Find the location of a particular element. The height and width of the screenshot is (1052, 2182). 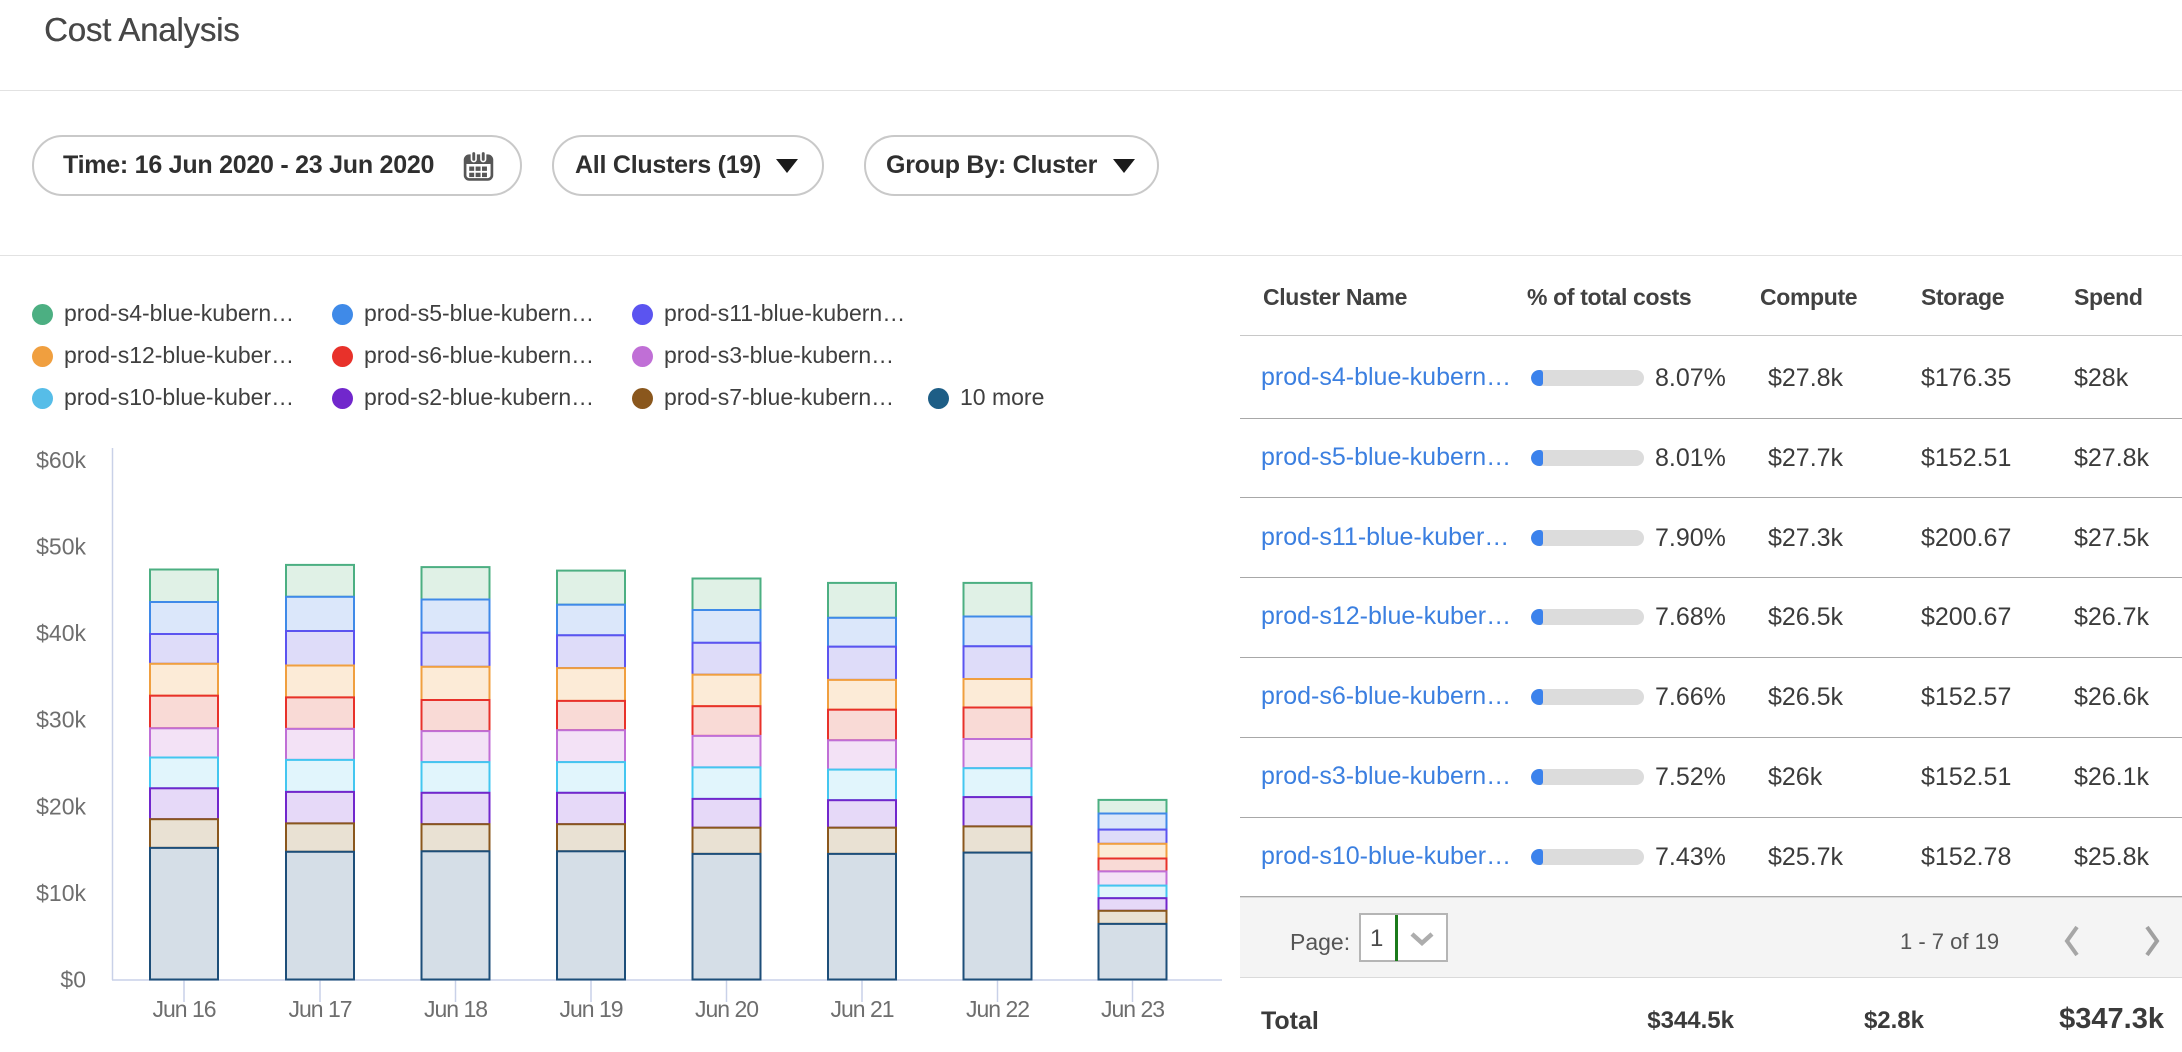

svg-text: $20k is located at coordinates (61, 806).